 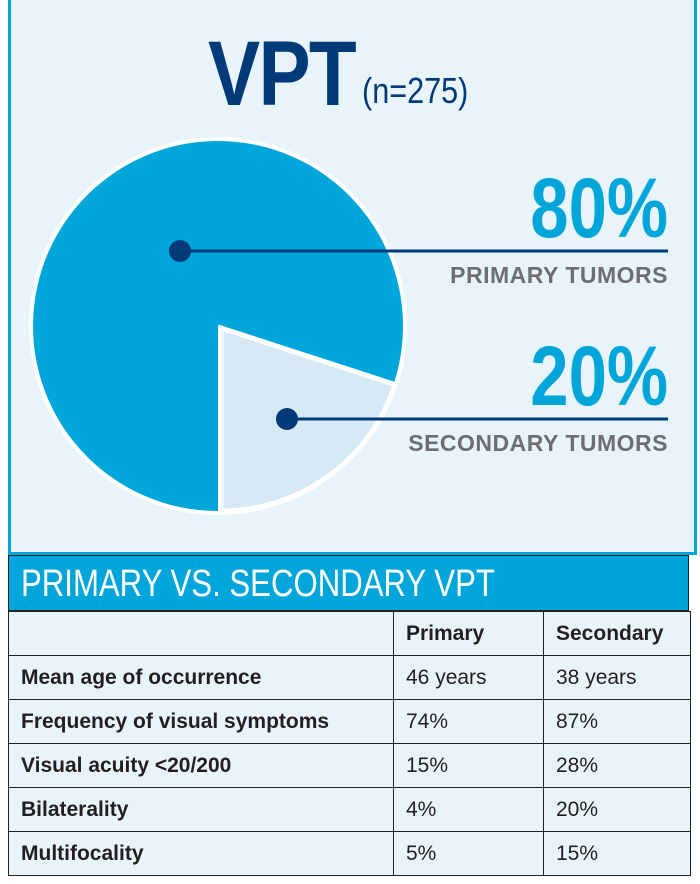 I want to click on chart-title: VPT, so click(x=282, y=74).